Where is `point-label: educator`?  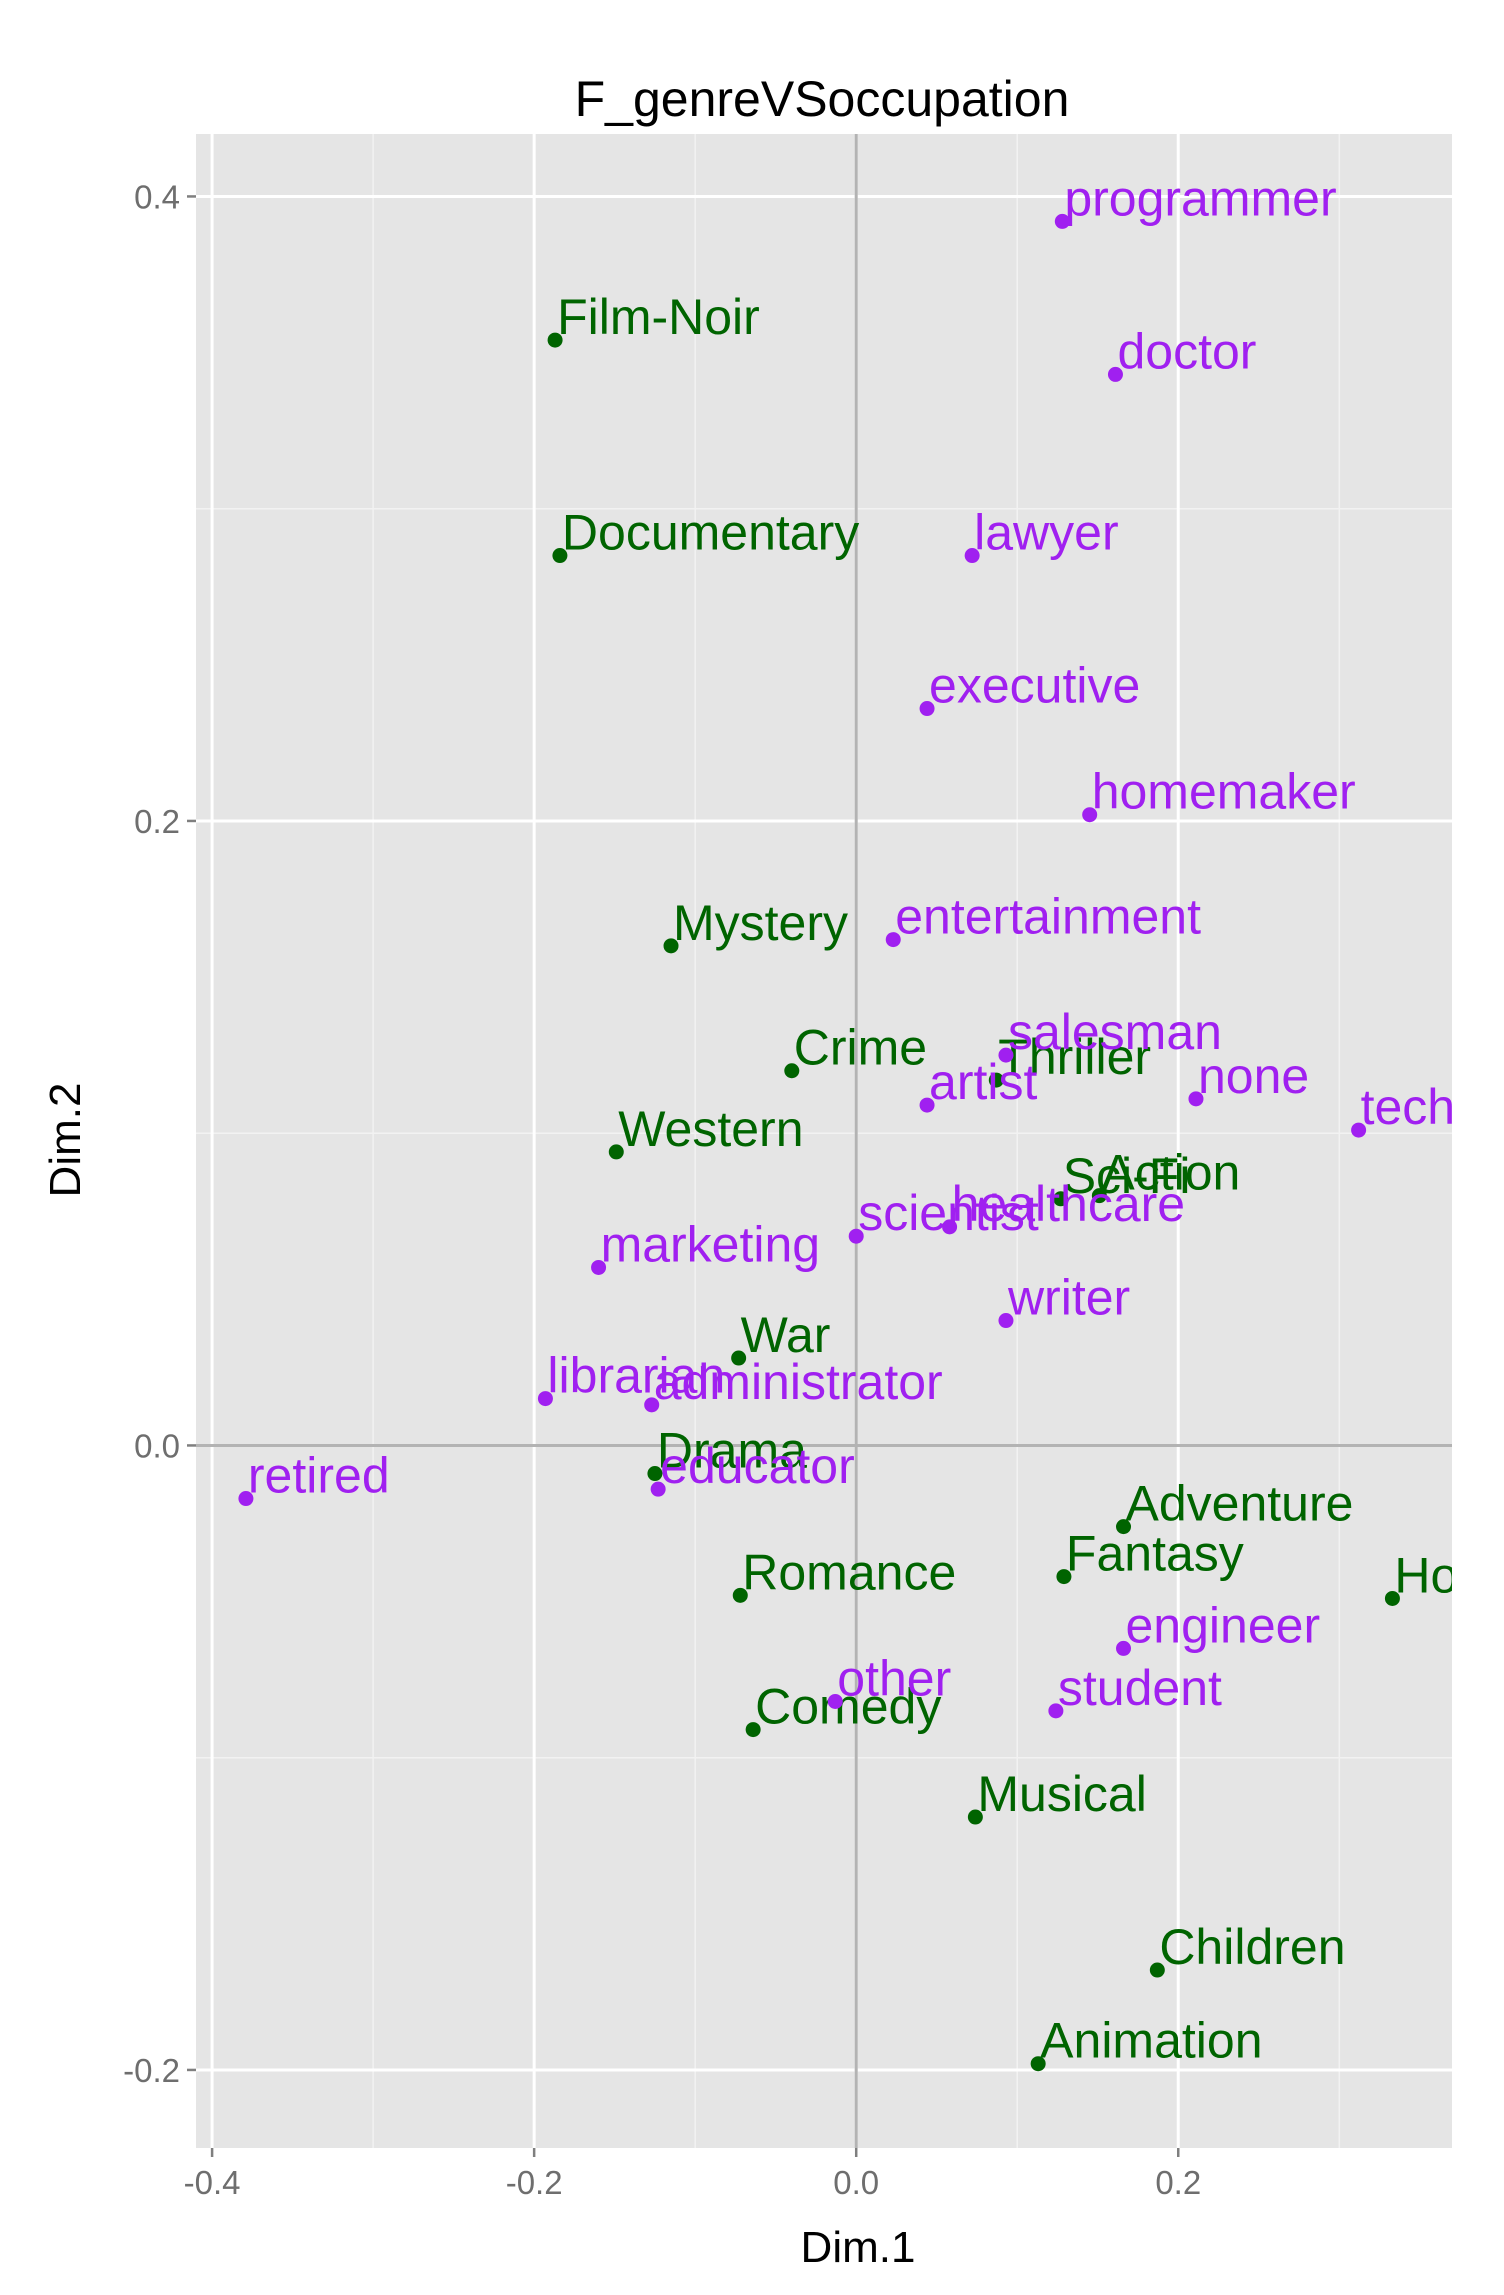 point-label: educator is located at coordinates (757, 1466).